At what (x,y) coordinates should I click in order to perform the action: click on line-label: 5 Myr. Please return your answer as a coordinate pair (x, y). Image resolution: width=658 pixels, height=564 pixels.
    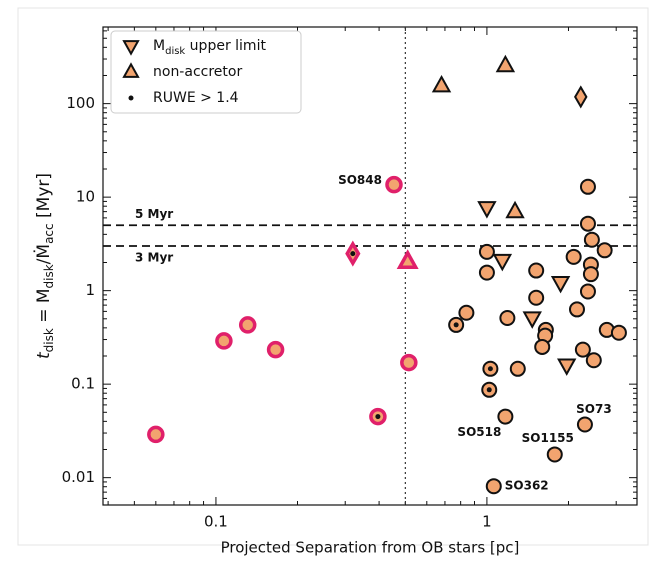
    Looking at the image, I should click on (154, 214).